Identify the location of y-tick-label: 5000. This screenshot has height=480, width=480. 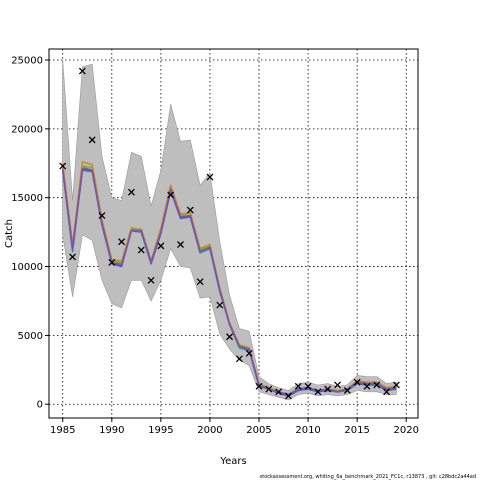
(30, 336).